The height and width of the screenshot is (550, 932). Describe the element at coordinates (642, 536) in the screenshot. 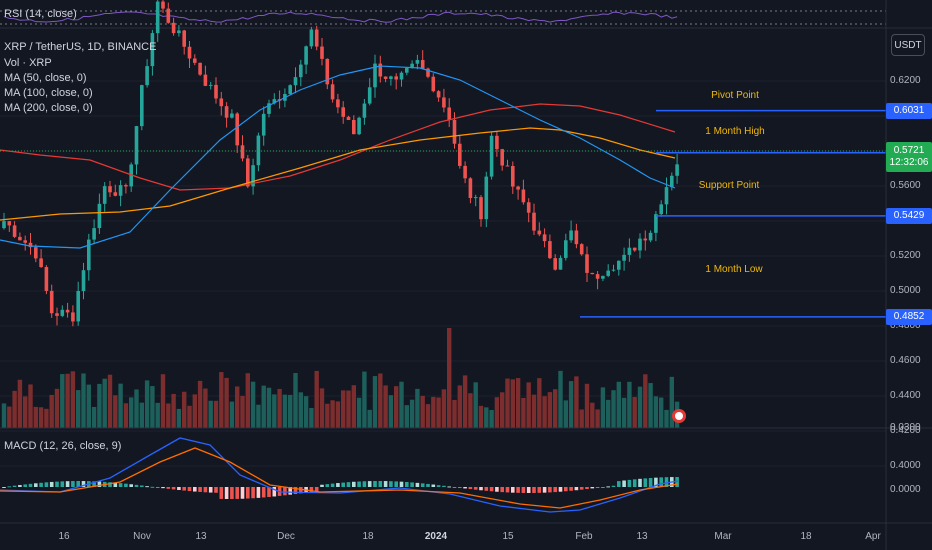

I see `date-tick: 13` at that location.